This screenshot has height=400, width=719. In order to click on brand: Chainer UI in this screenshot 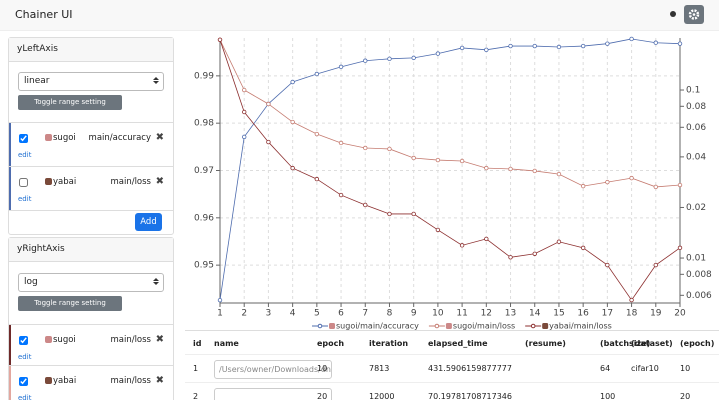, I will do `click(44, 14)`.